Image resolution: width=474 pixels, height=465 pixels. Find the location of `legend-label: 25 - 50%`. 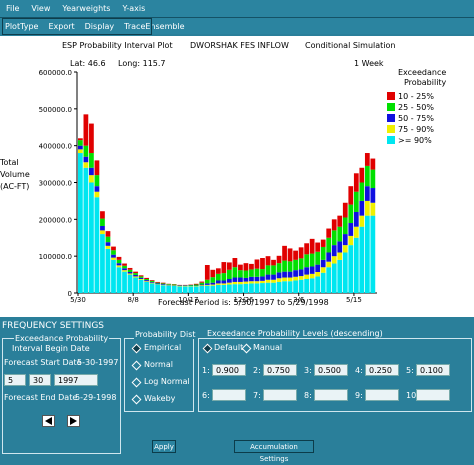

legend-label: 25 - 50% is located at coordinates (416, 107).